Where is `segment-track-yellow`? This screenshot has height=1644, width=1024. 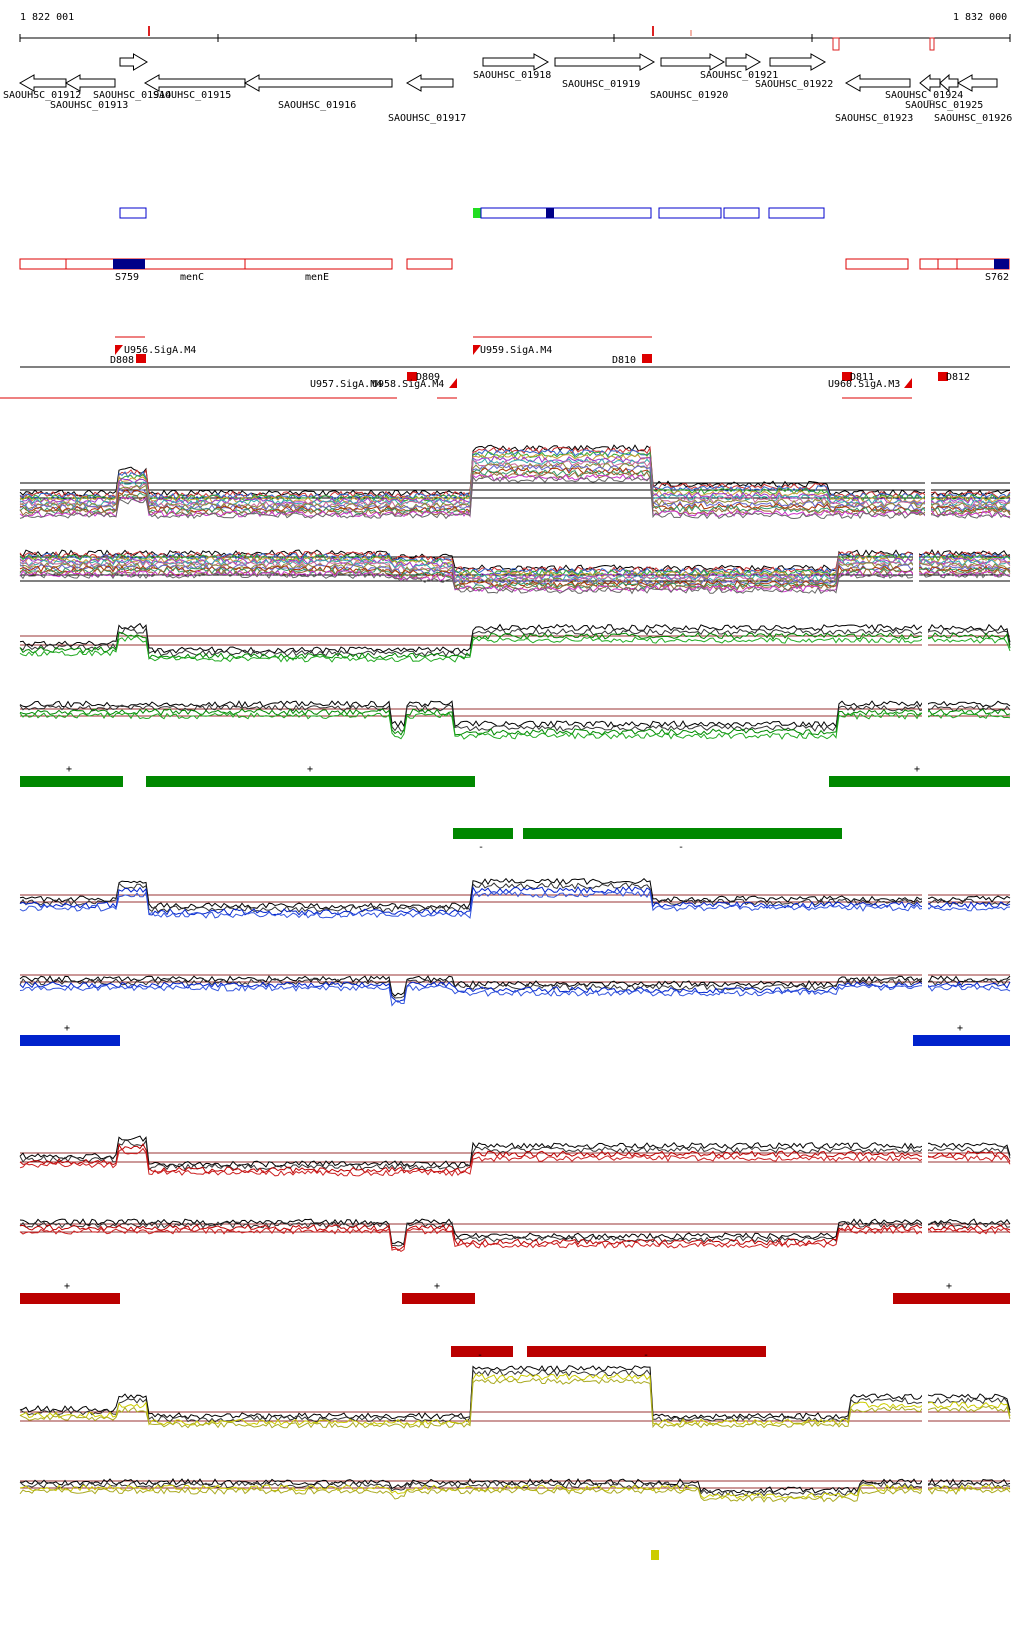 segment-track-yellow is located at coordinates (655, 1555).